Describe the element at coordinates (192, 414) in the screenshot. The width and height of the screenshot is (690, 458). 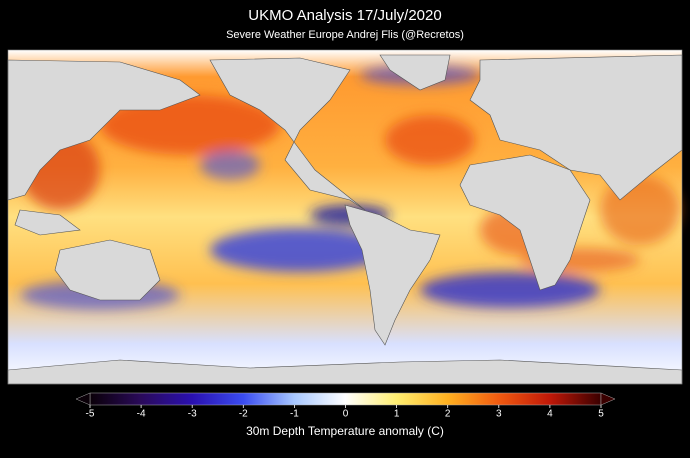
I see `colorbar-tick-label: -3` at that location.